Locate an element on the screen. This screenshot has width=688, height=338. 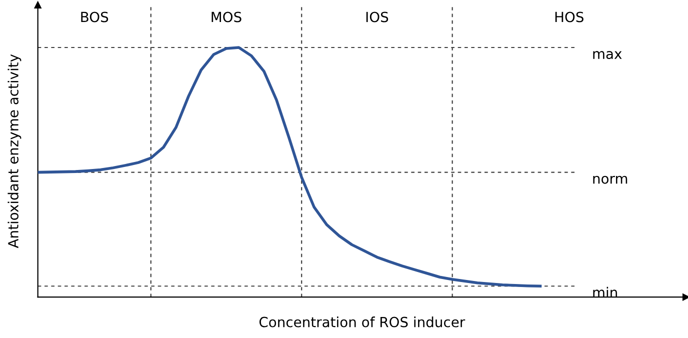
text: IOS is located at coordinates (377, 17).